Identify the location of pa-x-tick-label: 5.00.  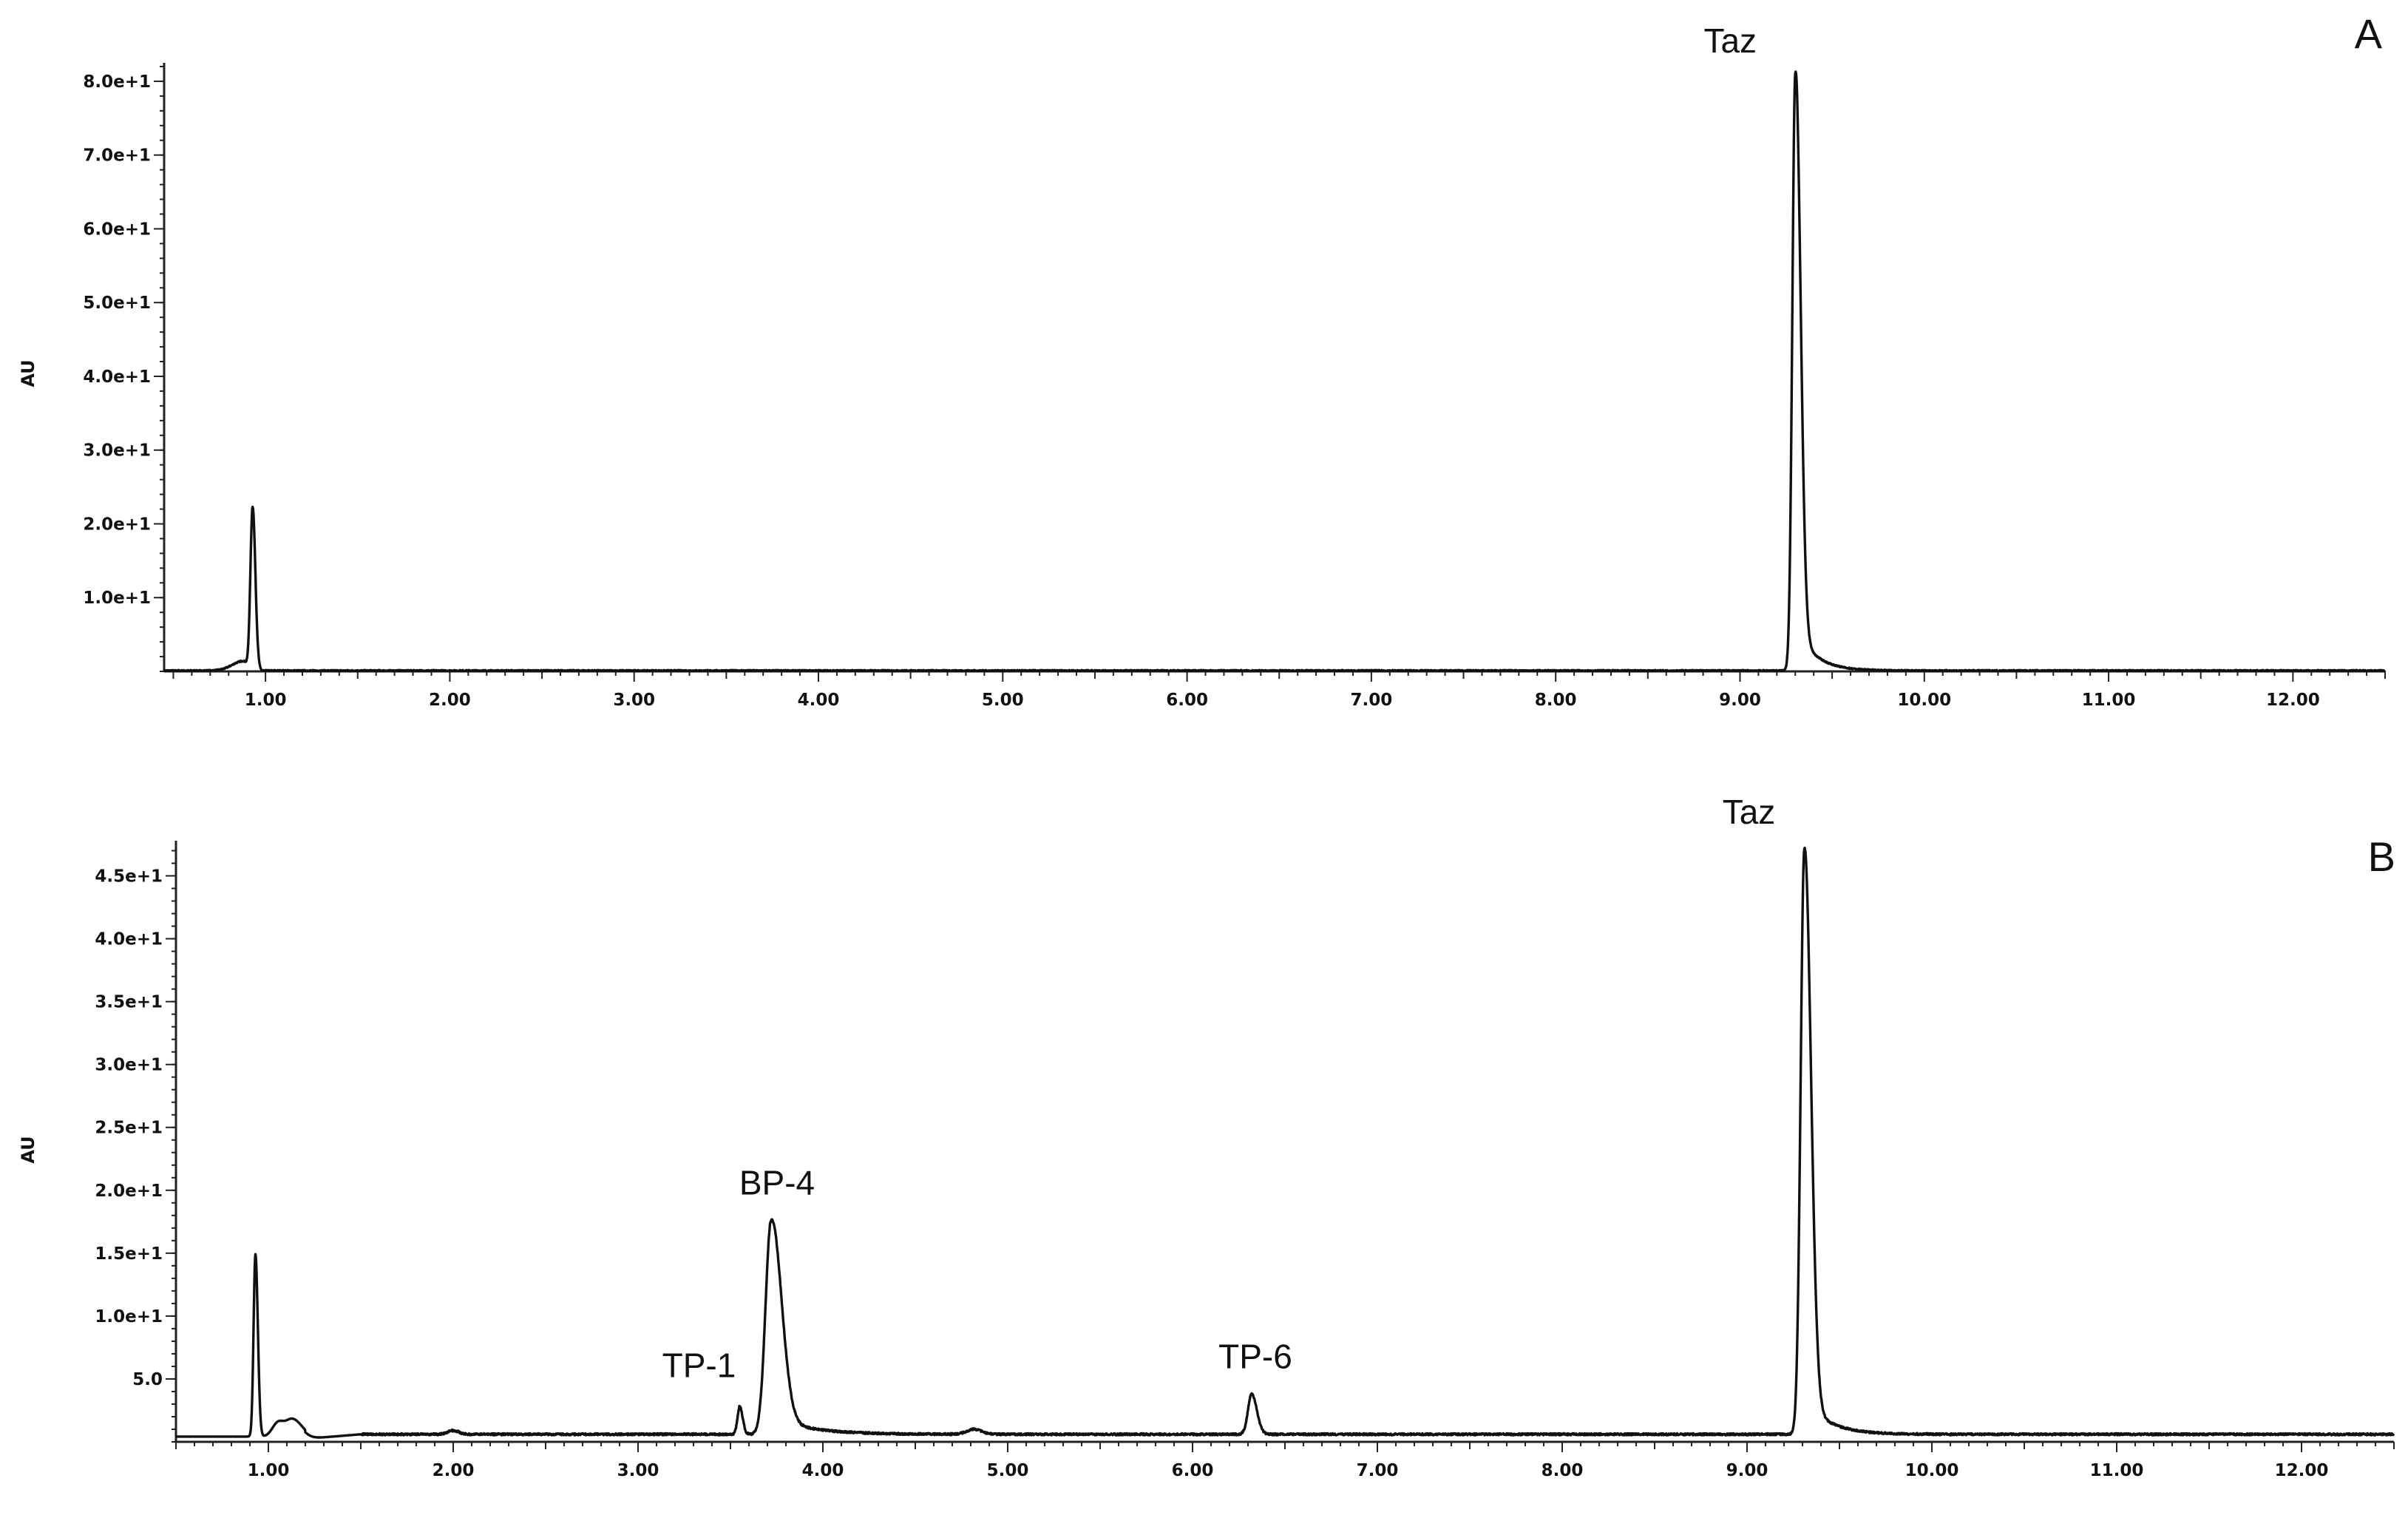
(1003, 700).